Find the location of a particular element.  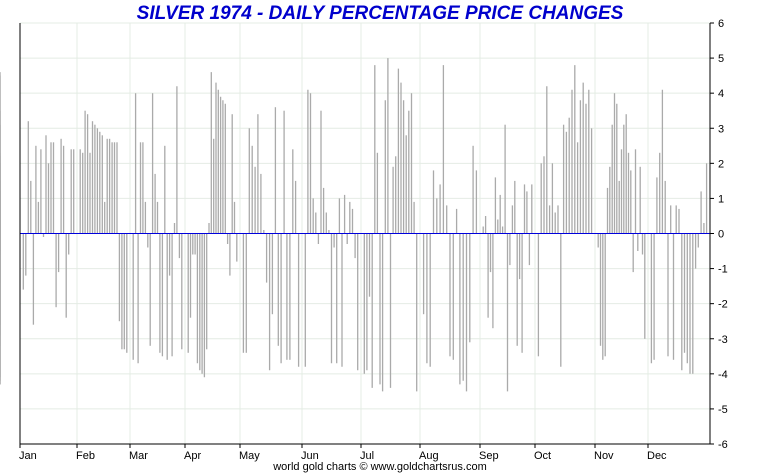

x-tick-label: Dec is located at coordinates (657, 456).